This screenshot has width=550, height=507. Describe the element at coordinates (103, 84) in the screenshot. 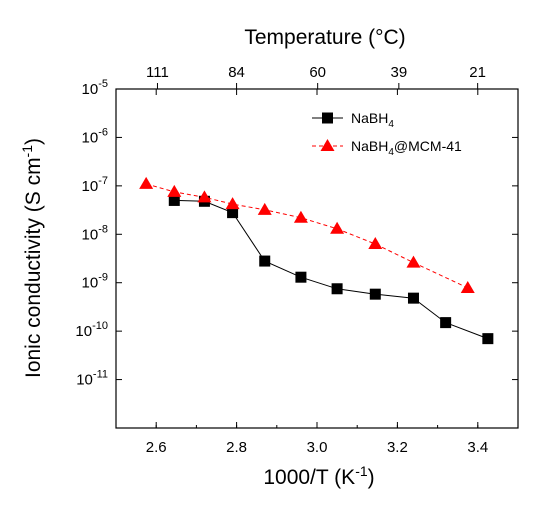

I see `y-tick-label-exponent: -5` at that location.